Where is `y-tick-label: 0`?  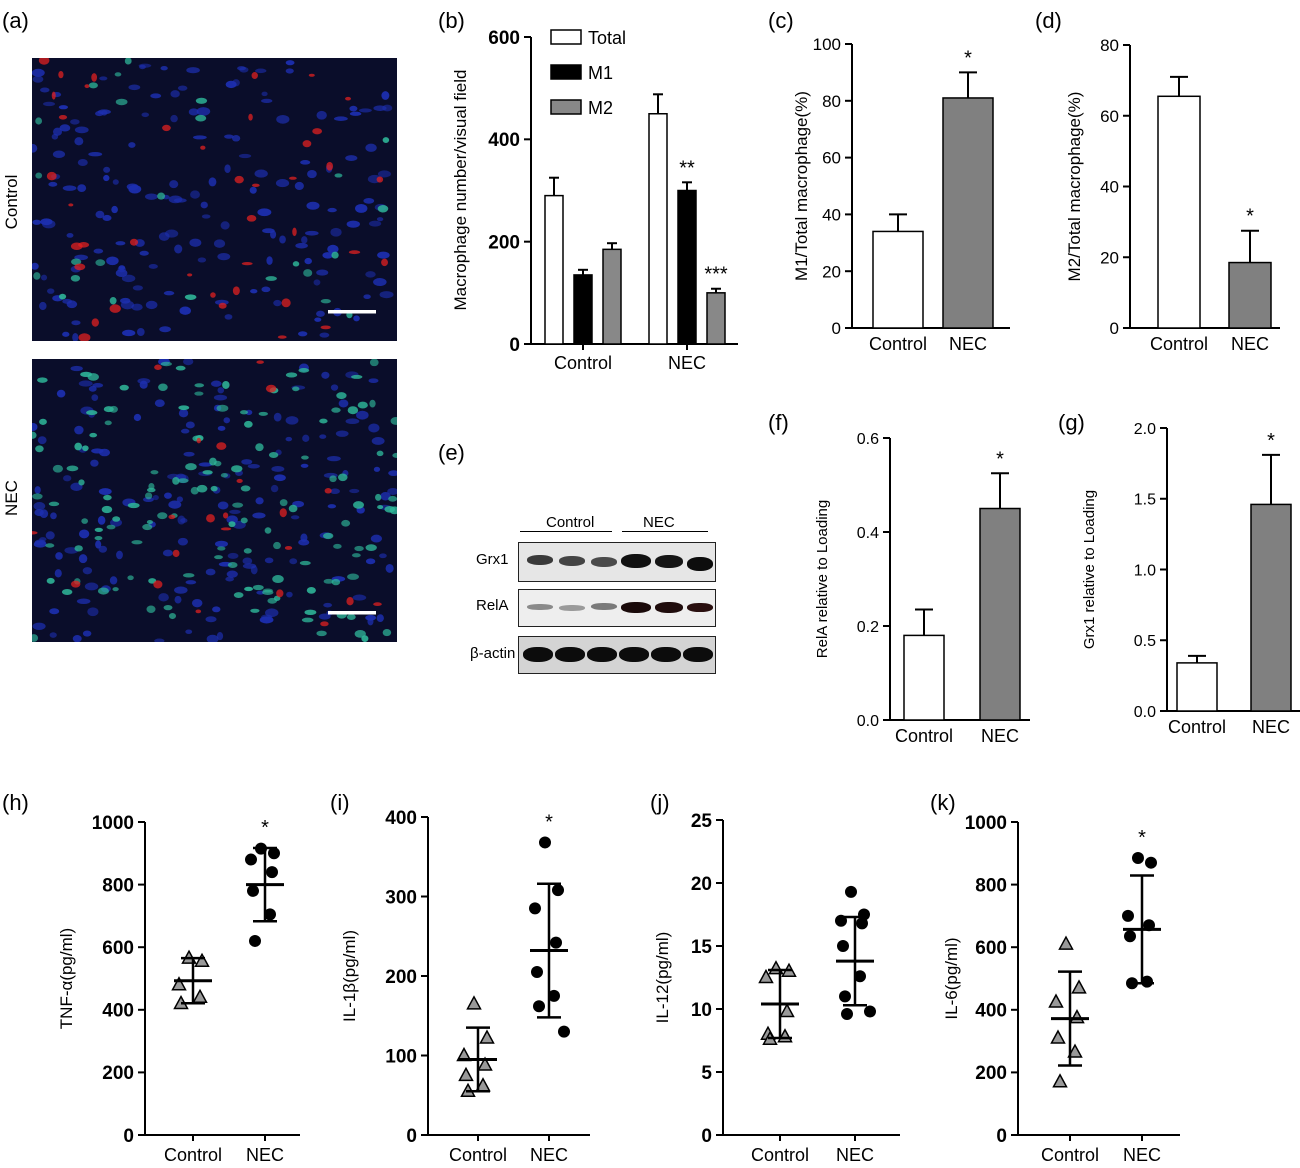 y-tick-label: 0 is located at coordinates (411, 1136).